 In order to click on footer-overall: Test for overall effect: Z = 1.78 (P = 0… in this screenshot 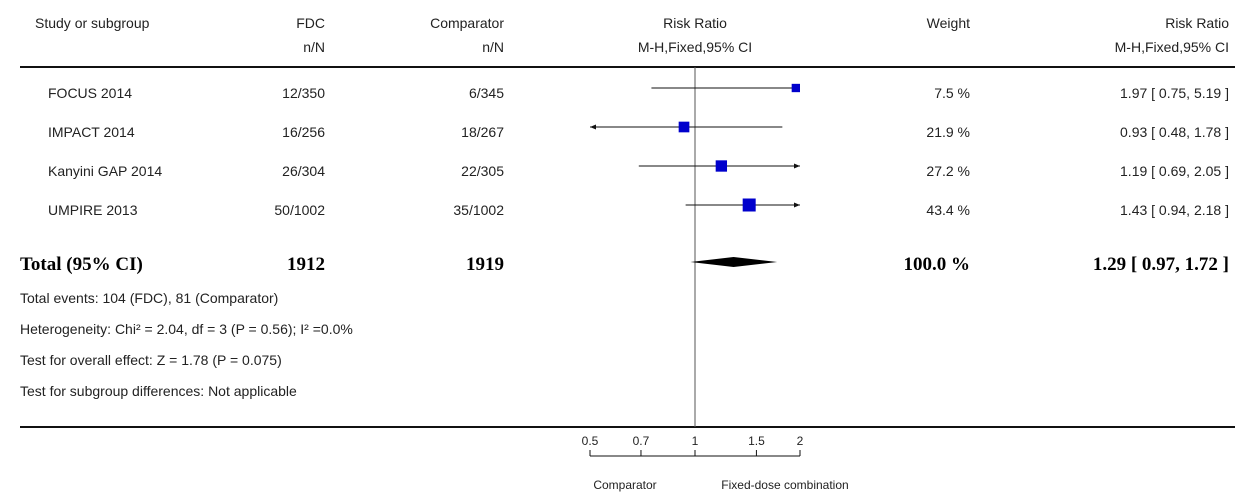, I will do `click(151, 360)`.